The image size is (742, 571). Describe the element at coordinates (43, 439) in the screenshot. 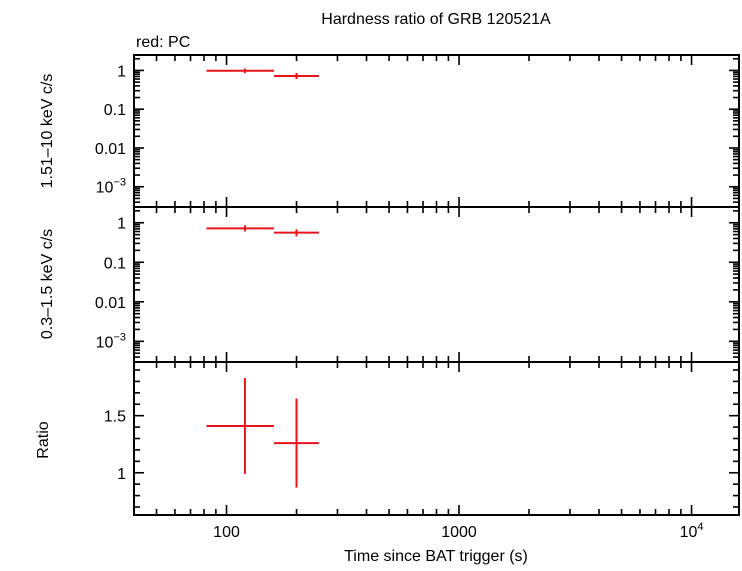

I see `y-axis-label: Ratio` at that location.